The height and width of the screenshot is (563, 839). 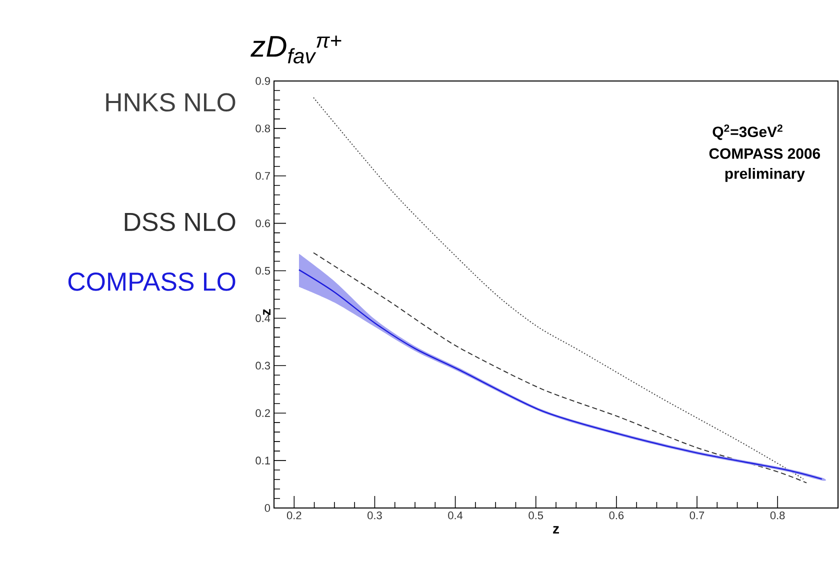 What do you see at coordinates (747, 132) in the screenshot?
I see `annotation: Q$^{2}$=3GeV$^{2}$` at bounding box center [747, 132].